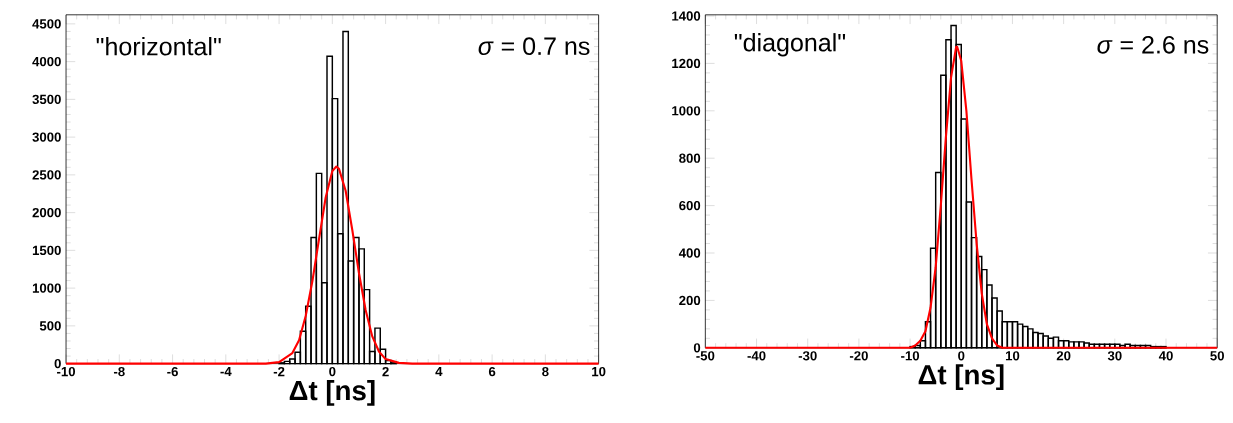  Describe the element at coordinates (690, 205) in the screenshot. I see `y-tick-label: 600` at that location.